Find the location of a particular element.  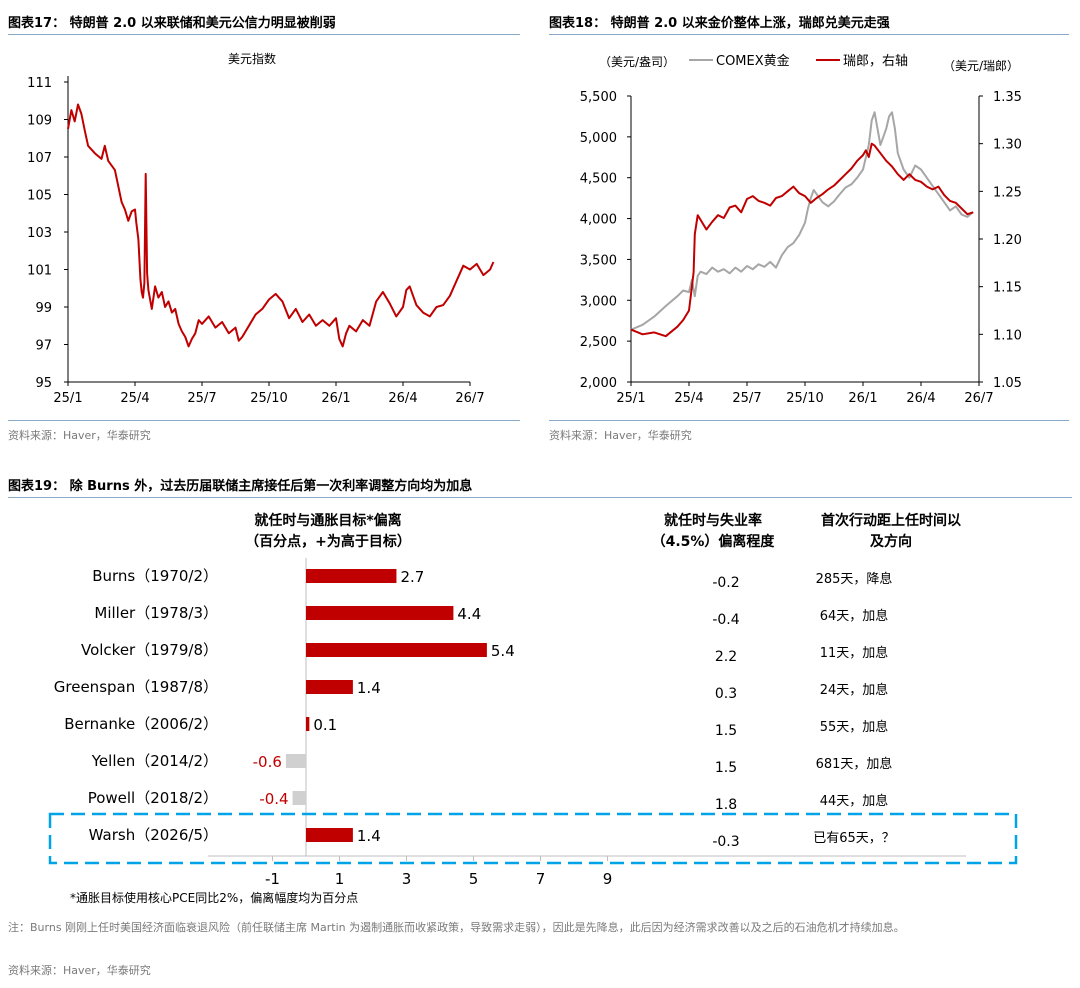

left-tick-label: 5,000 is located at coordinates (598, 138).